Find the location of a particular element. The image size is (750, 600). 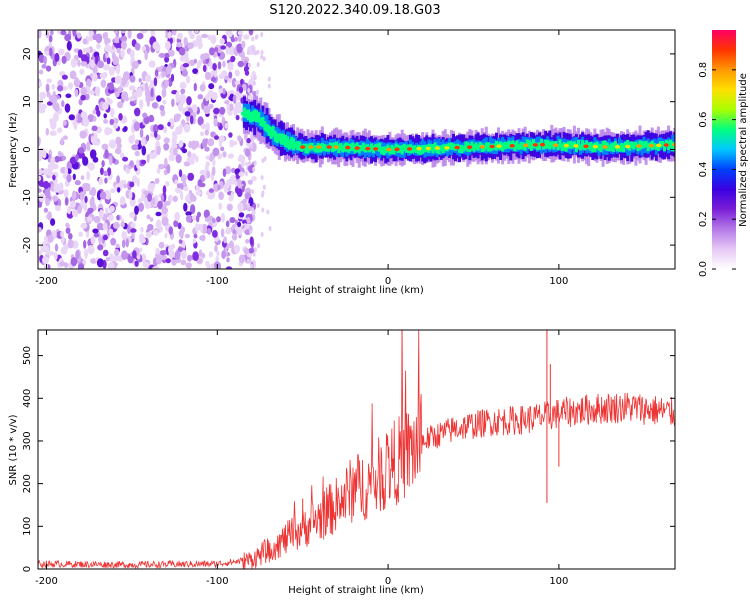

colorbar-axes: 0.0 0.2 0.4 0.6 0.8 is located at coordinates (717, 169).